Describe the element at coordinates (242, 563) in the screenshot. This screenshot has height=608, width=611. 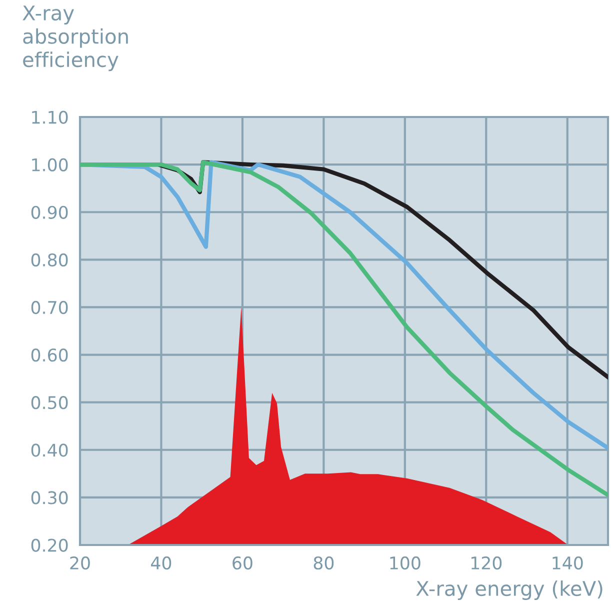
I see `x-tick-label: 60` at that location.